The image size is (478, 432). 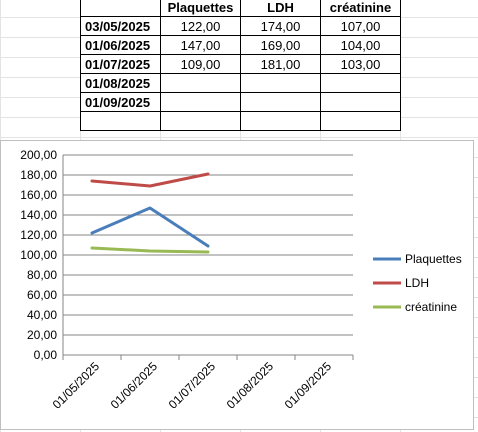 What do you see at coordinates (134, 385) in the screenshot?
I see `x-tick-label: 01/06/2025` at bounding box center [134, 385].